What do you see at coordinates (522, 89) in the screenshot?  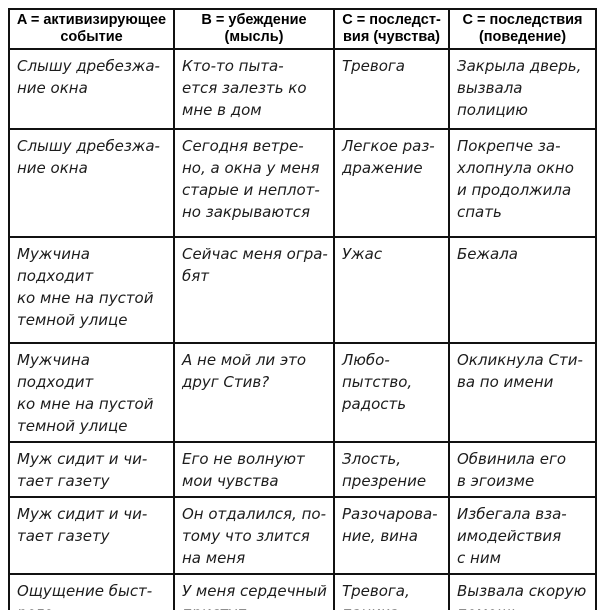 I see `cell-behavior: Закрыла дверь, вызвала полицию` at bounding box center [522, 89].